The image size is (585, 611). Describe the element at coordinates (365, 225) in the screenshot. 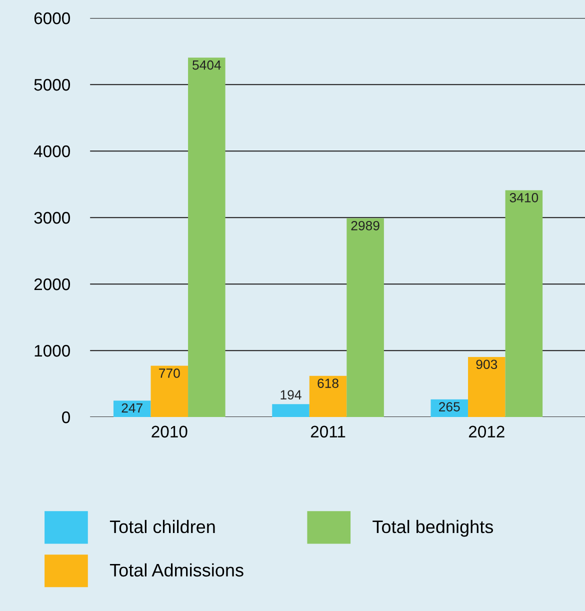

I see `data-label: 2989` at that location.